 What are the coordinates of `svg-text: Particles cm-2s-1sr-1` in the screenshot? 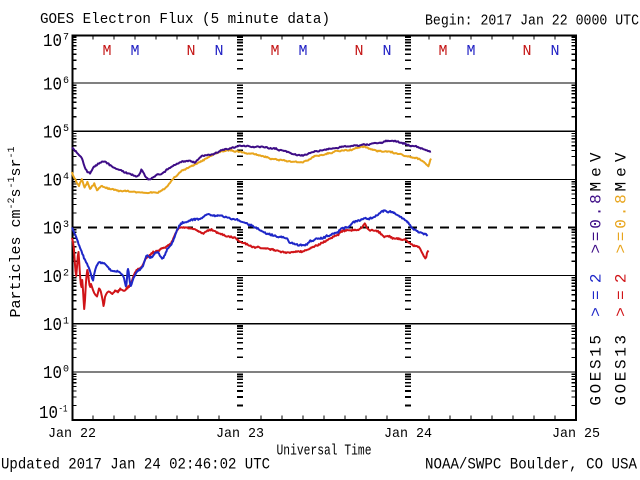 It's located at (16, 231).